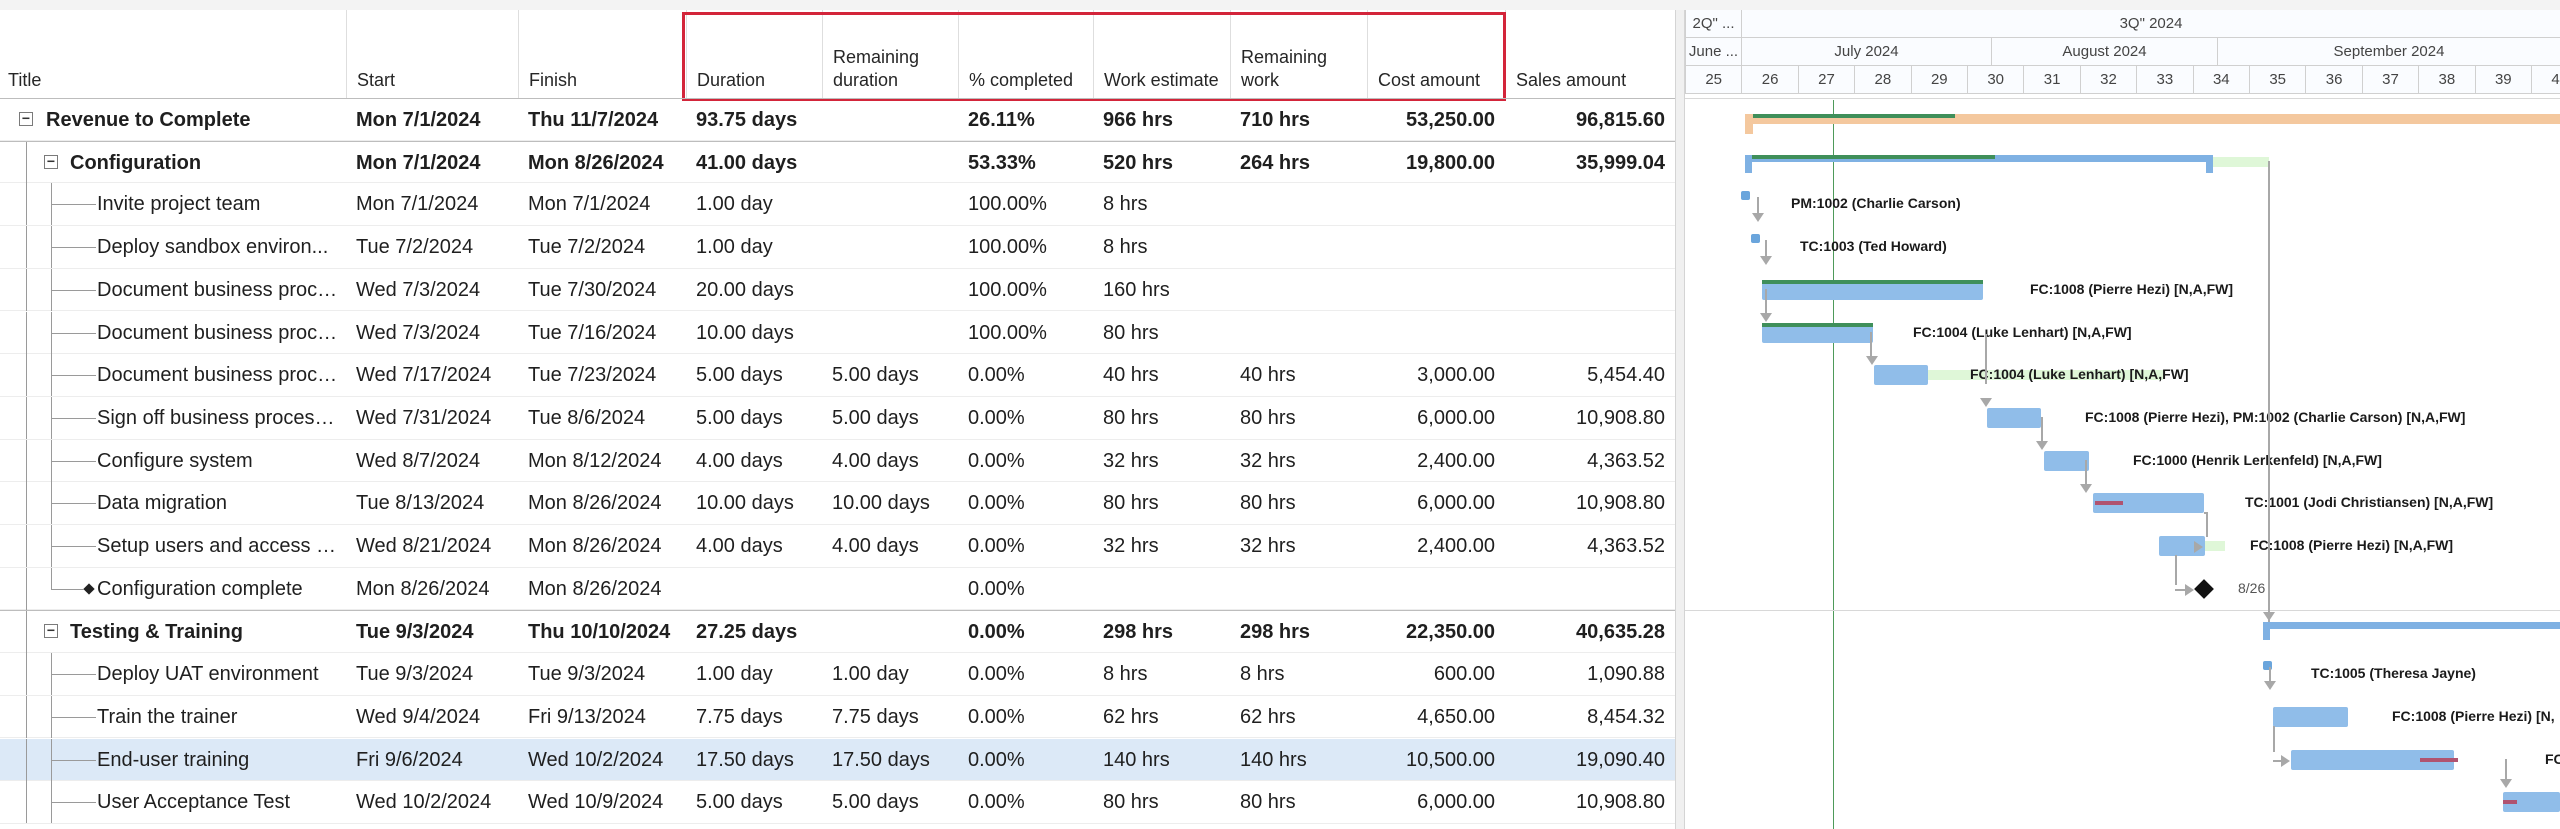 The image size is (2560, 829). Describe the element at coordinates (1131, 460) in the screenshot. I see `work-cell: 32 hrs` at that location.